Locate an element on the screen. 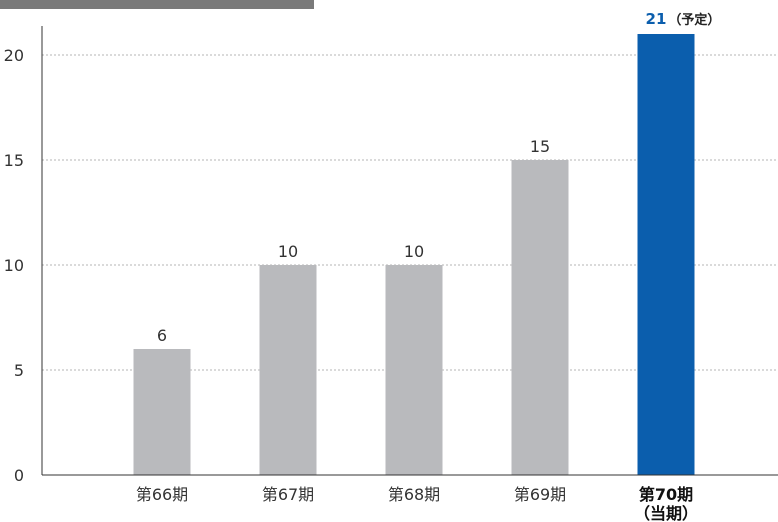  bar-highlight is located at coordinates (666, 254).